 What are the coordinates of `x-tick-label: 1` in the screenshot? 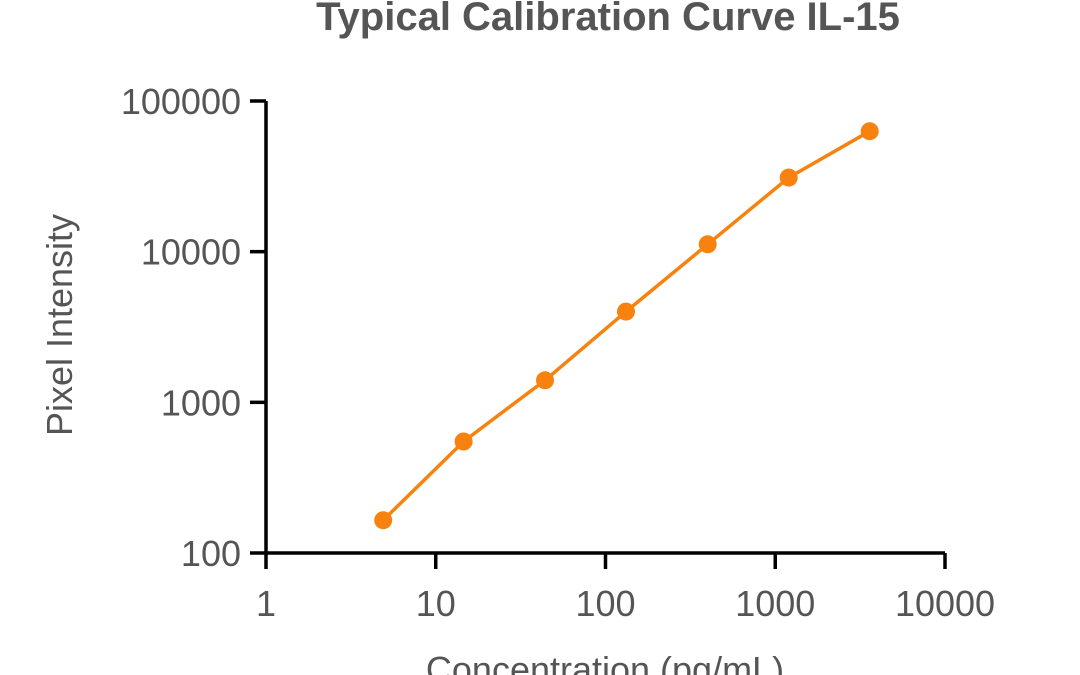 It's located at (266, 603).